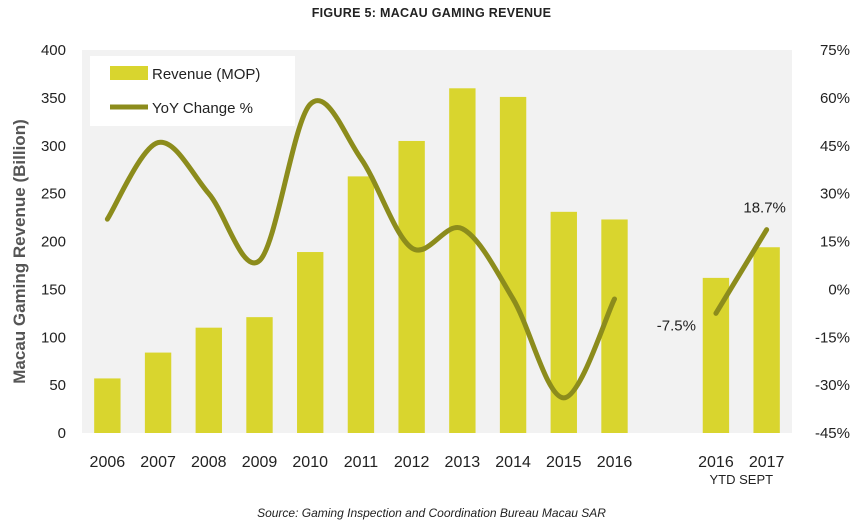 This screenshot has width=863, height=529. What do you see at coordinates (53, 194) in the screenshot?
I see `left-y-tick-label: 250` at bounding box center [53, 194].